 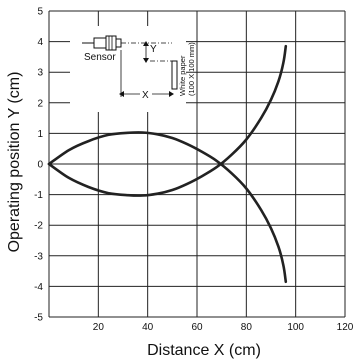 I want to click on paper-label-line2: (100 X 100 mm), so click(x=191, y=69).